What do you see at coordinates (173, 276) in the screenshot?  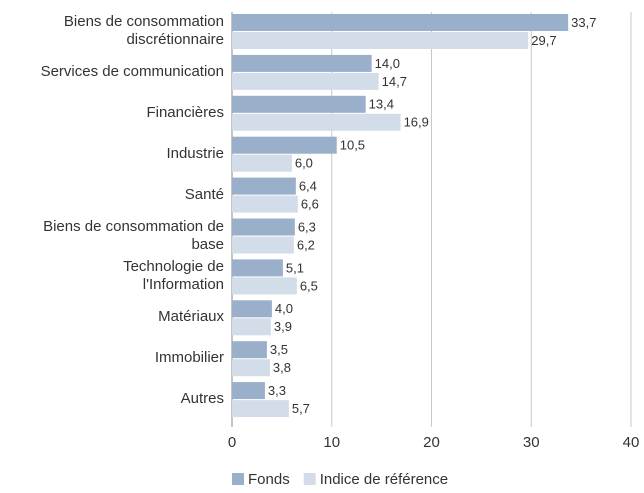 I see `y-tick-label: Technologie de l'Information` at bounding box center [173, 276].